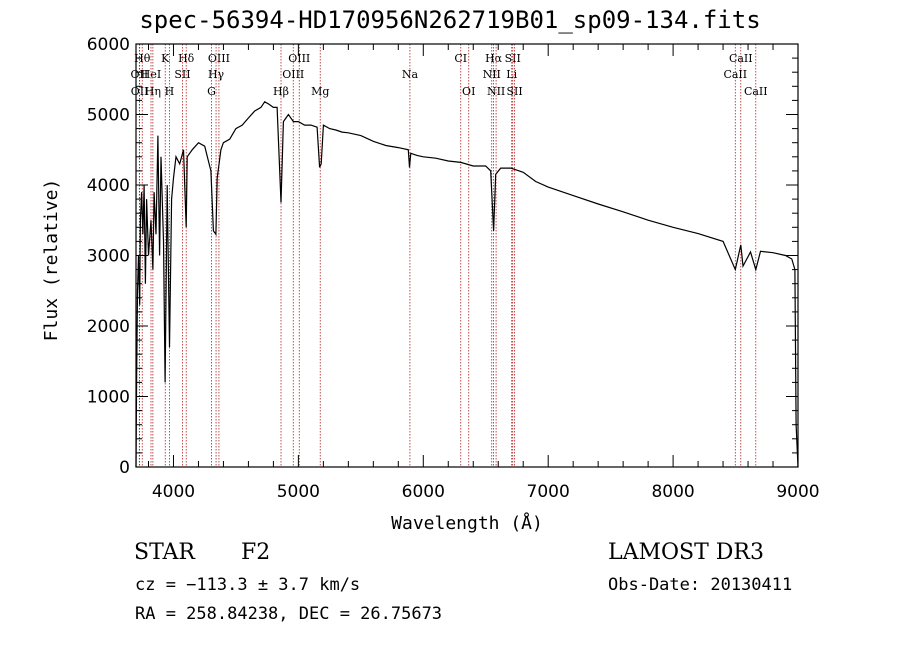 The width and height of the screenshot is (900, 649). What do you see at coordinates (140, 91) in the screenshot?
I see `marker-label-18: OII` at bounding box center [140, 91].